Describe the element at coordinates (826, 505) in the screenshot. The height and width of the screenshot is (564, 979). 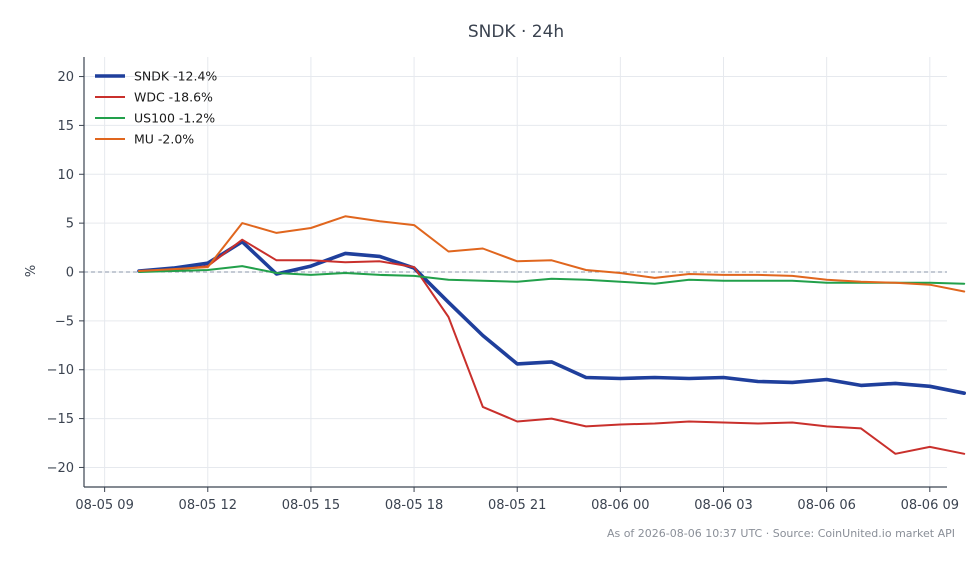
I see `x-tick-label: 08-06 06` at that location.